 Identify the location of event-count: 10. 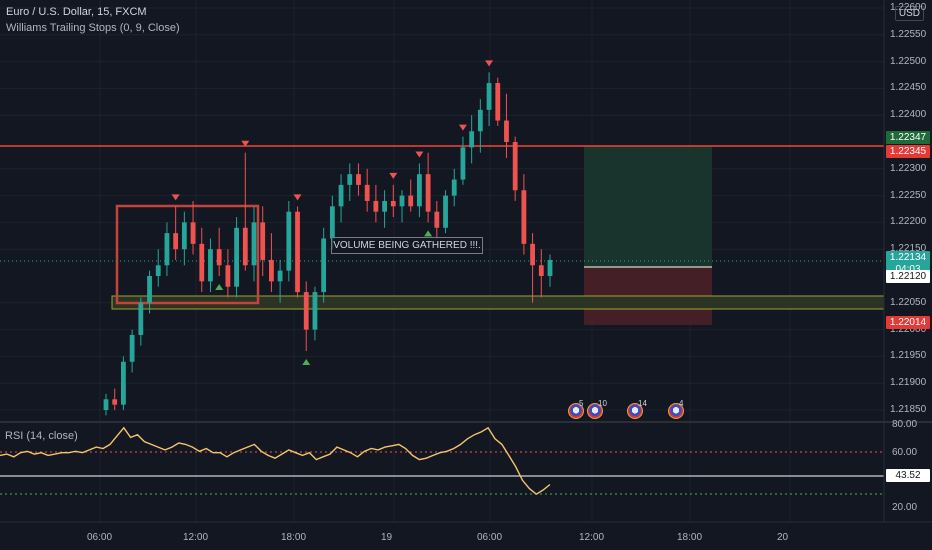
(602, 403).